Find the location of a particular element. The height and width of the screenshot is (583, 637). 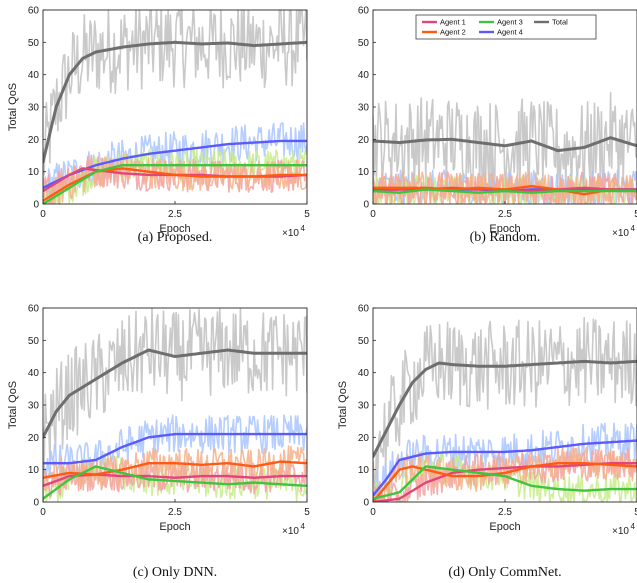

legend: Agent 1 Agent 3 Total Agent 2 Agent 4 is located at coordinates (506, 27).